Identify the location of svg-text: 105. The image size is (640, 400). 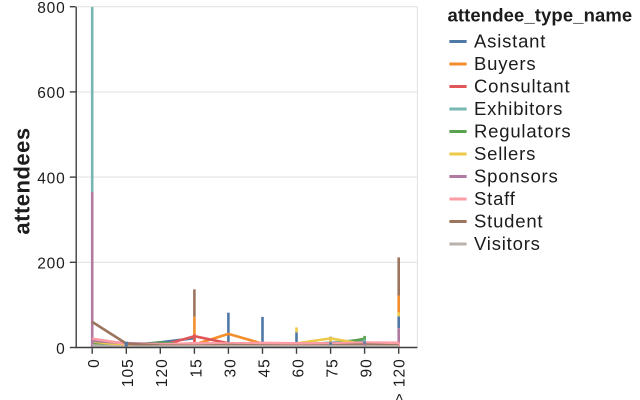
(128, 372).